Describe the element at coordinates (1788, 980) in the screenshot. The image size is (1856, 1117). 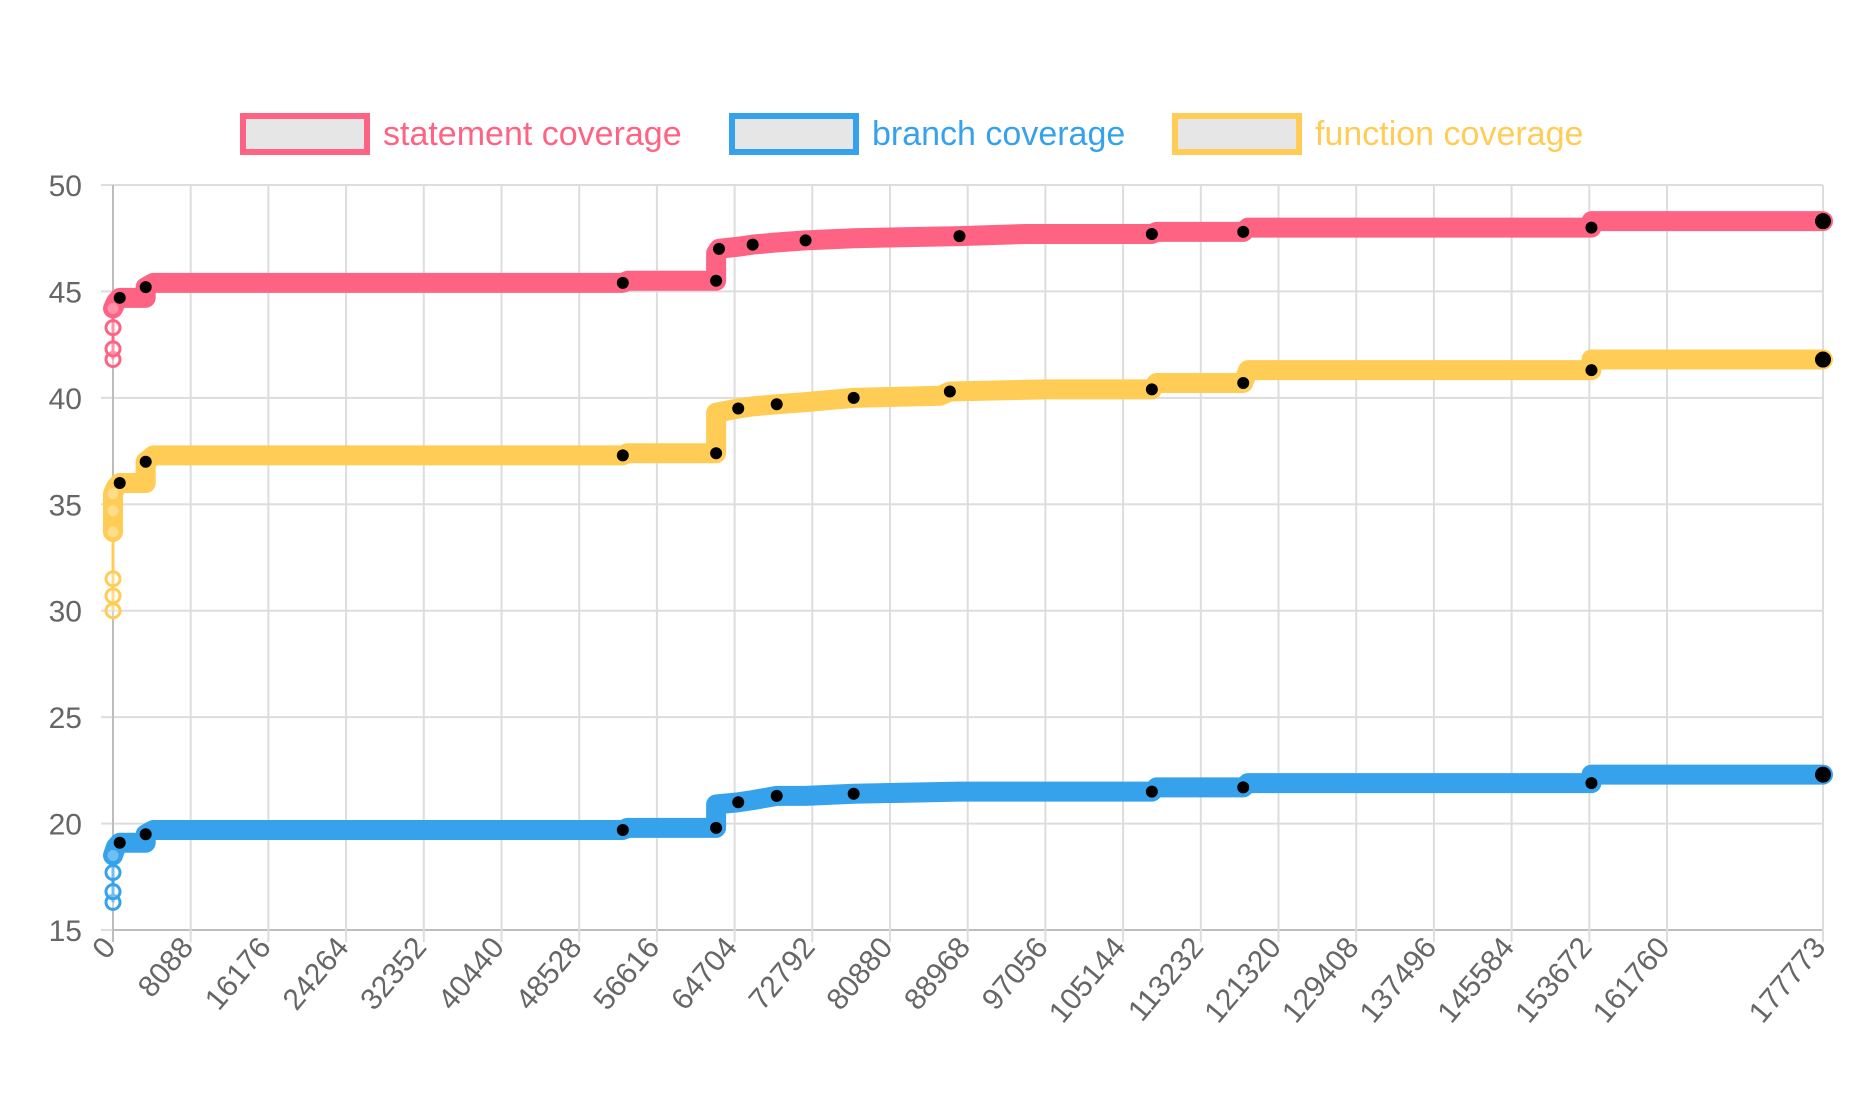
I see `x-tick-label: 177773` at that location.